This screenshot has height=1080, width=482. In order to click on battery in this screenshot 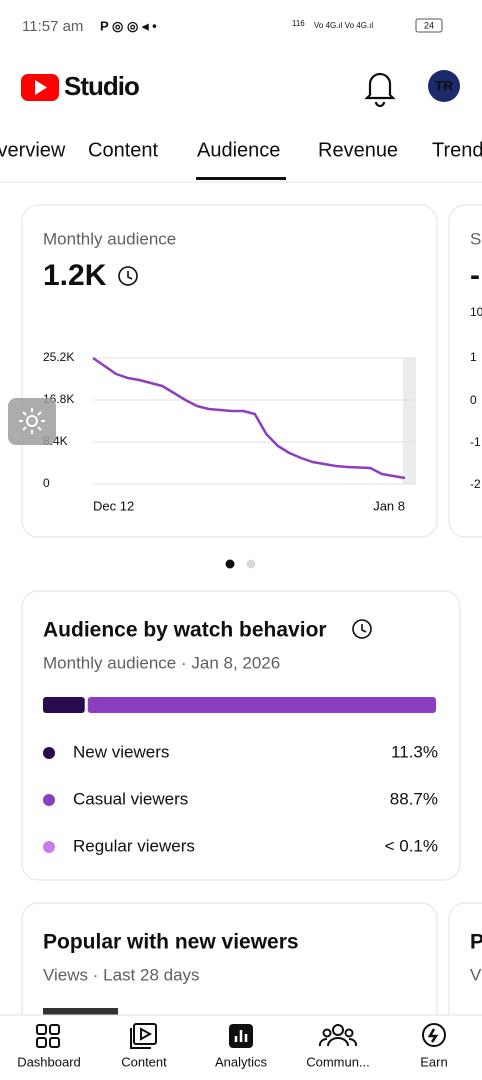, I will do `click(429, 25)`.